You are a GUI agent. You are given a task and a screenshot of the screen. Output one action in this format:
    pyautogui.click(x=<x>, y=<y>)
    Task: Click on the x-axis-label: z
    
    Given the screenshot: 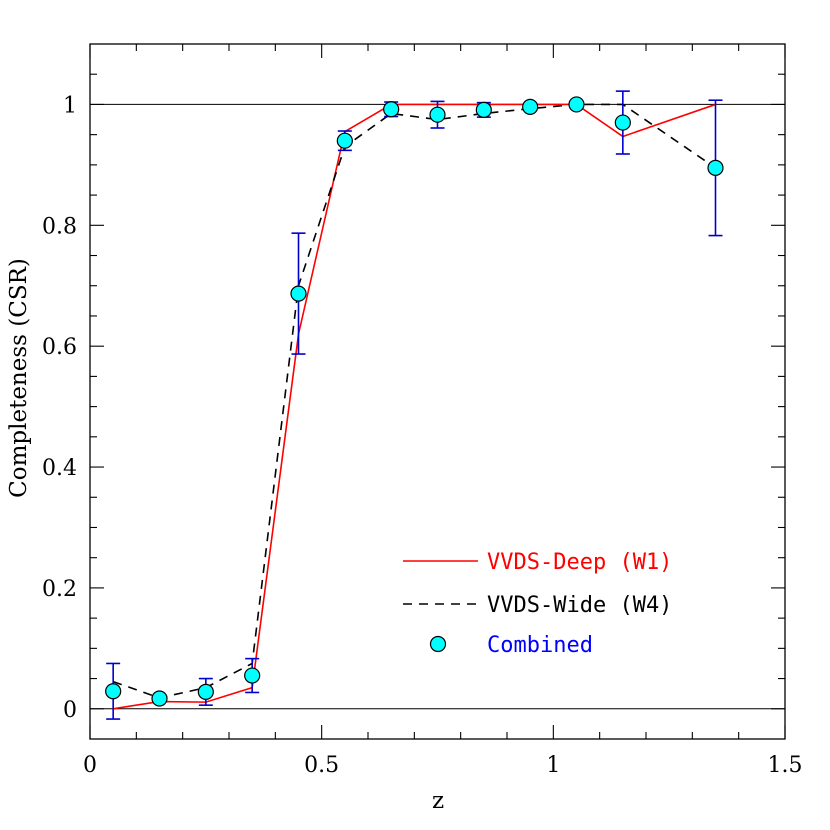 What is the action you would take?
    pyautogui.click(x=438, y=801)
    